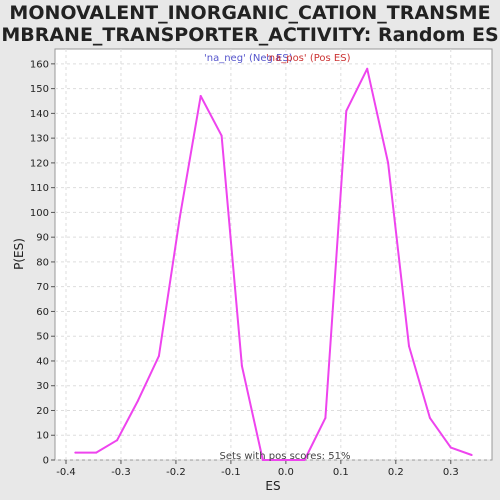  Describe the element at coordinates (42, 361) in the screenshot. I see `y-tick-label: 40` at that location.